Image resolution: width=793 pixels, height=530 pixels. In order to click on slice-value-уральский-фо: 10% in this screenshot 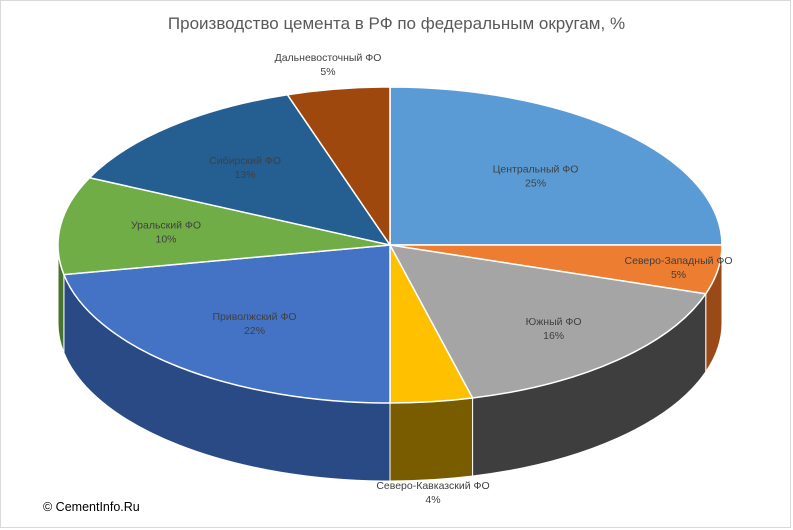, I will do `click(166, 240)`.